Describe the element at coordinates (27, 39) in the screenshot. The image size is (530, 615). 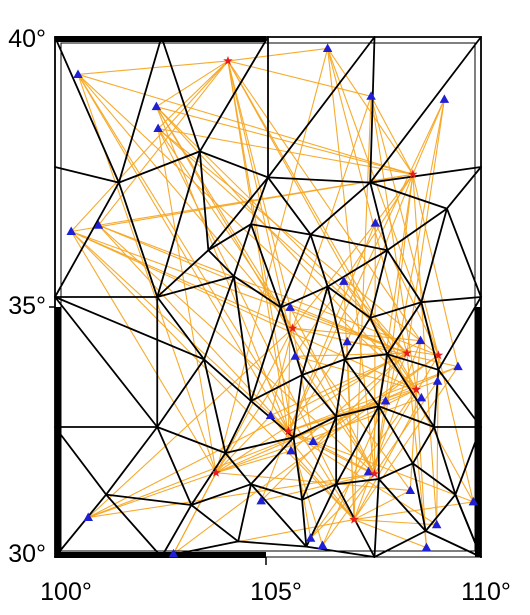
I see `y-tick-label-40: 40°` at that location.